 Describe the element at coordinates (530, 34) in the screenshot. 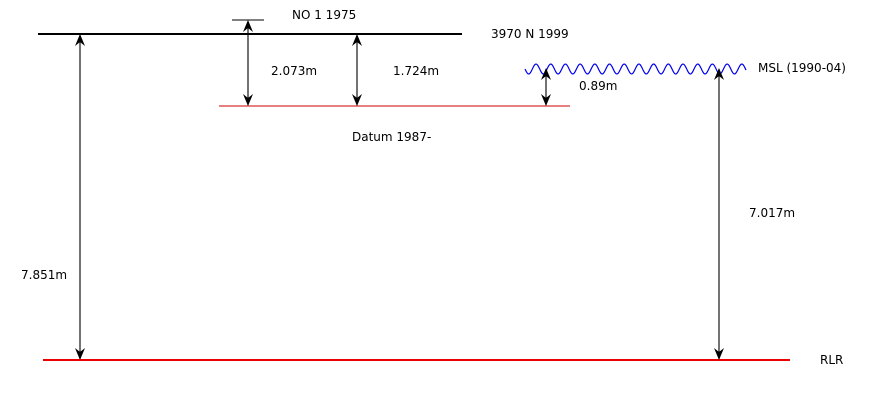

I see `benchmark-3970-label: 3970 N 1999` at that location.